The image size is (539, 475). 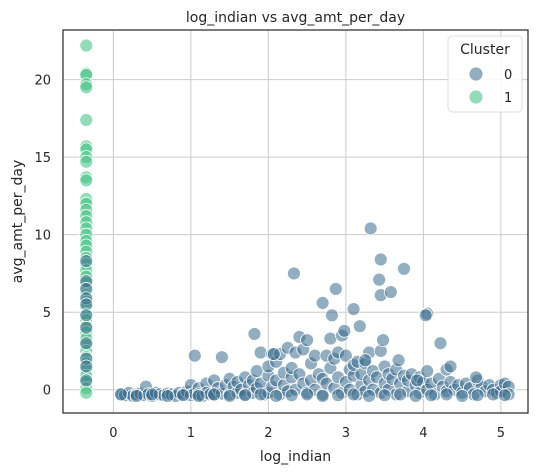 I want to click on x-tick-label: 1, so click(x=191, y=433).